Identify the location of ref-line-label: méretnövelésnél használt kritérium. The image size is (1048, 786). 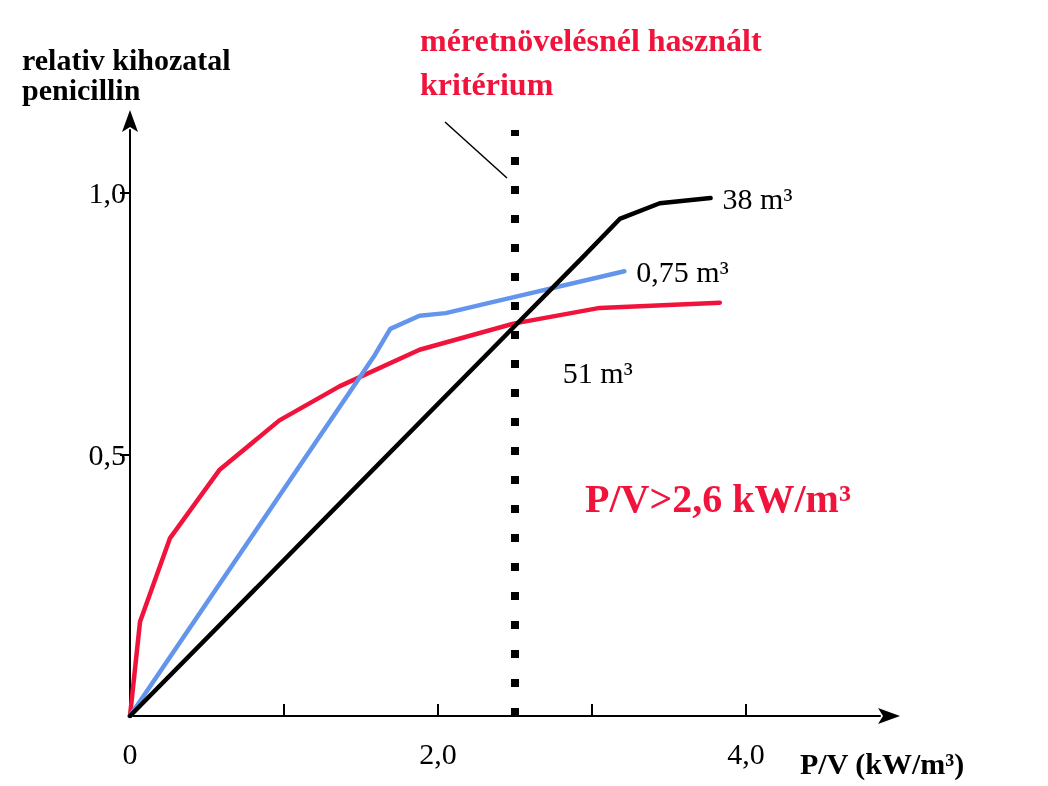
(591, 62).